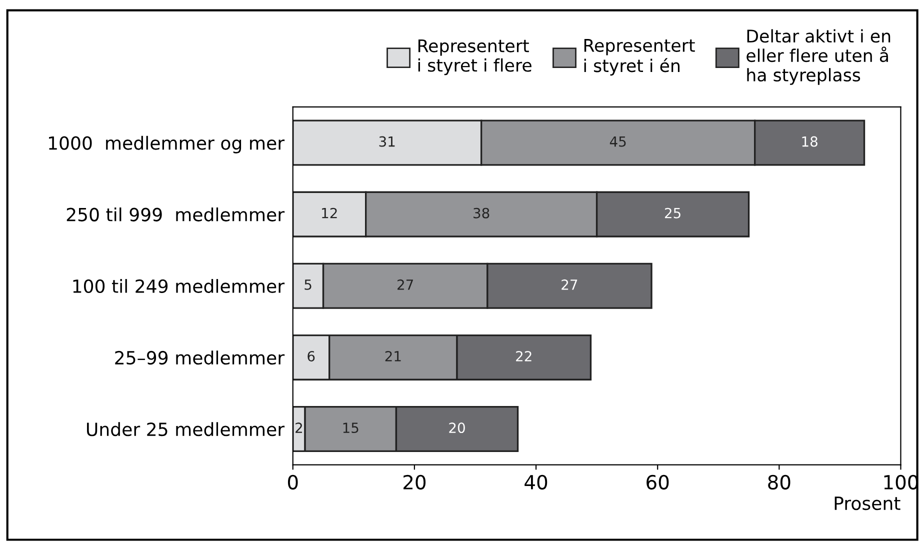 The image size is (921, 543). I want to click on data-label: 5, so click(308, 285).